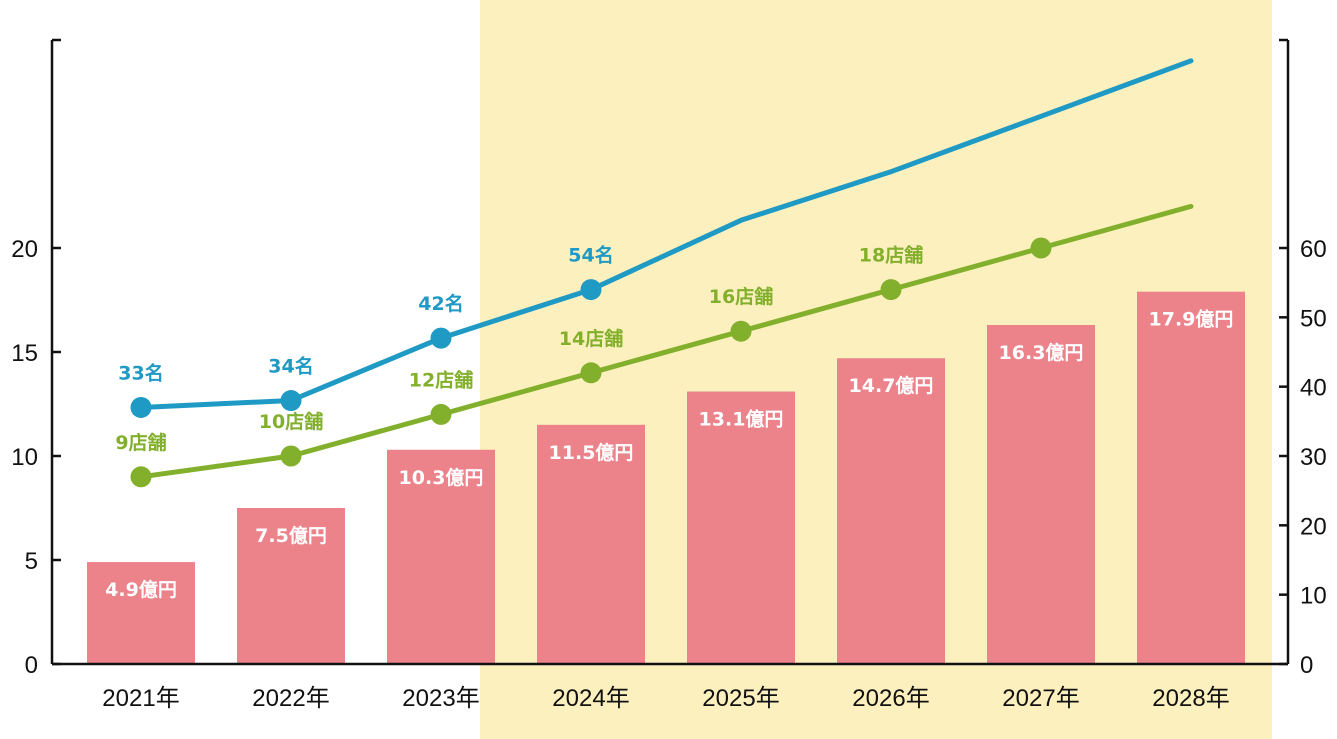 This screenshot has height=739, width=1337. I want to click on series-point-label: 54名, so click(590, 255).